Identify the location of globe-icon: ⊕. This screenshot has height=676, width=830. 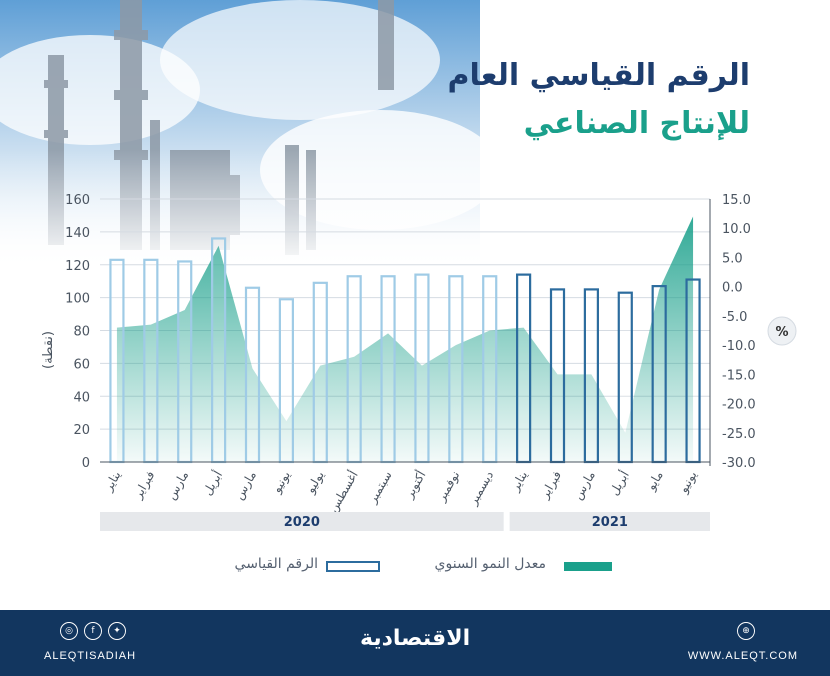
(746, 631).